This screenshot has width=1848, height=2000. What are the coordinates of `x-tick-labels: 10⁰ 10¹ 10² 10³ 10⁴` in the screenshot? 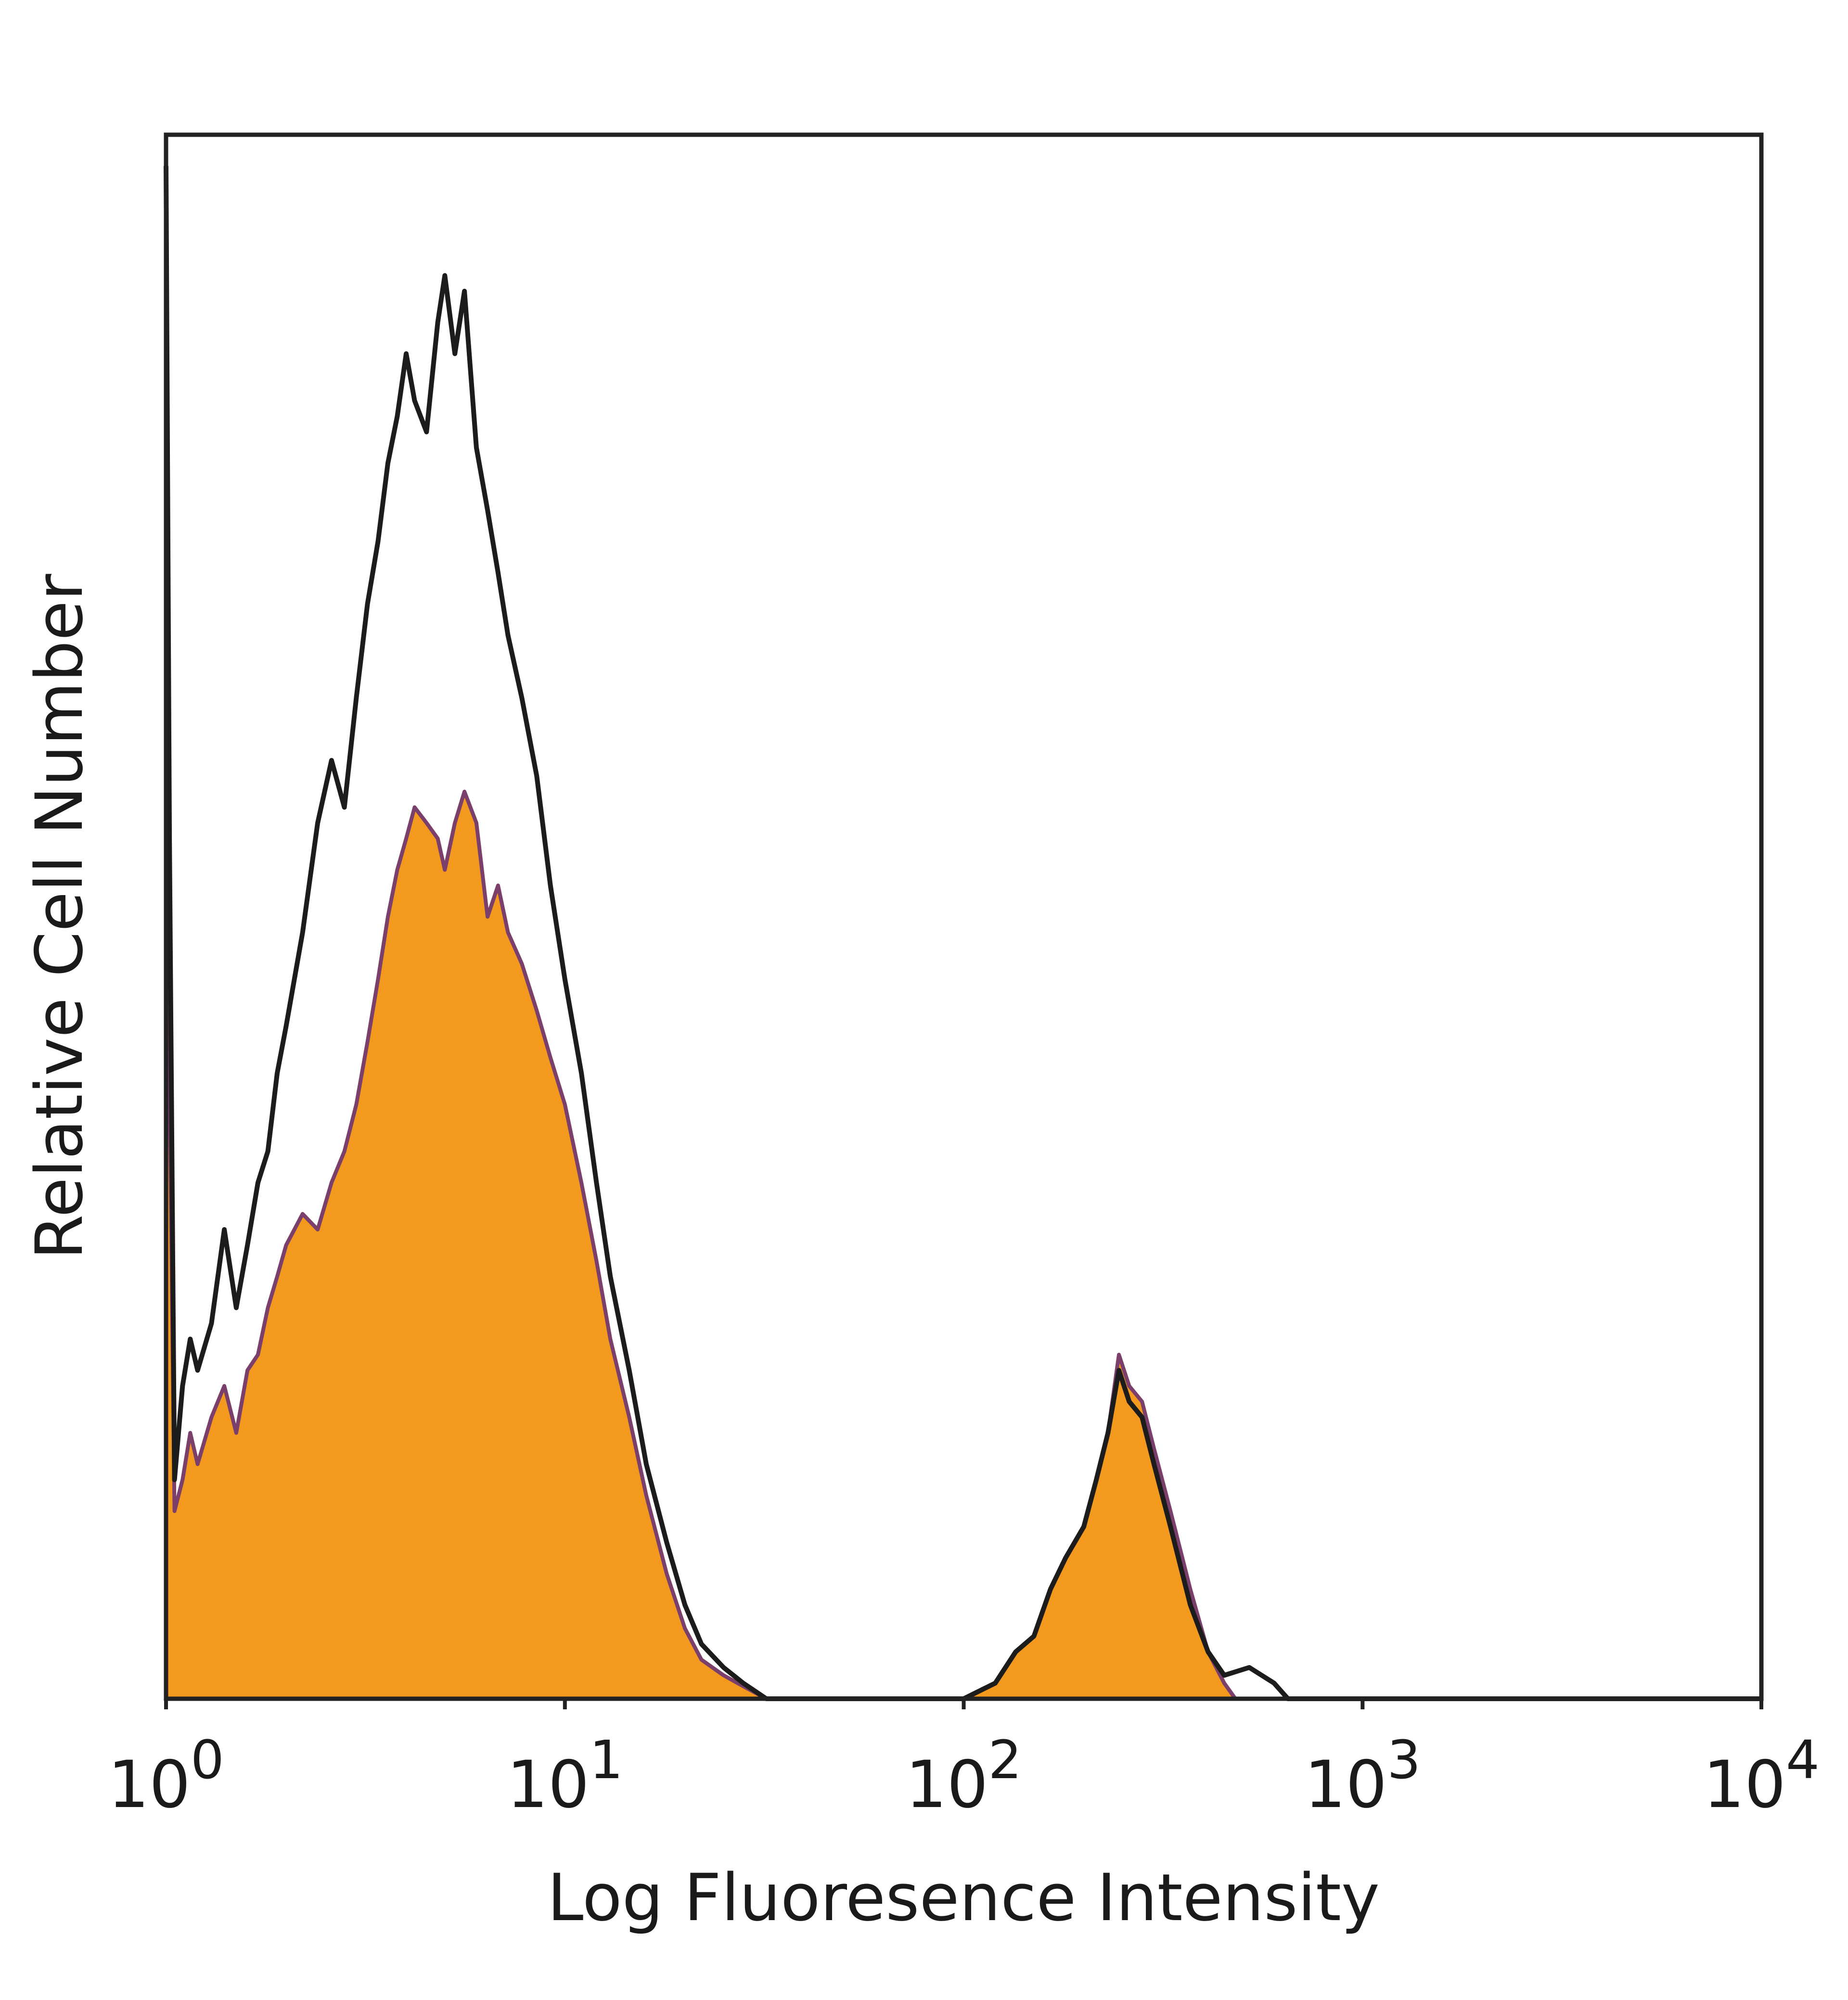 It's located at (964, 1760).